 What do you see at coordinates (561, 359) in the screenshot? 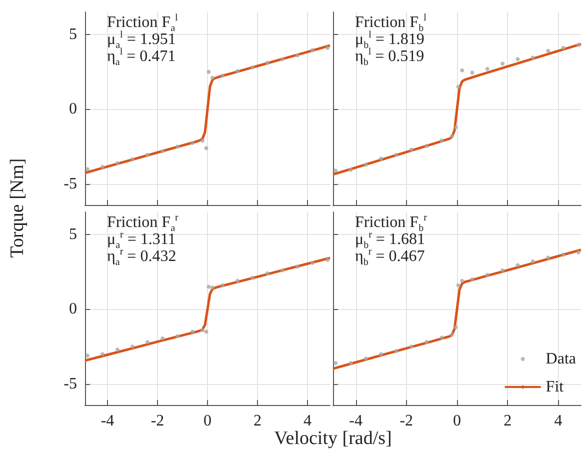
I see `legend-label: Data` at bounding box center [561, 359].